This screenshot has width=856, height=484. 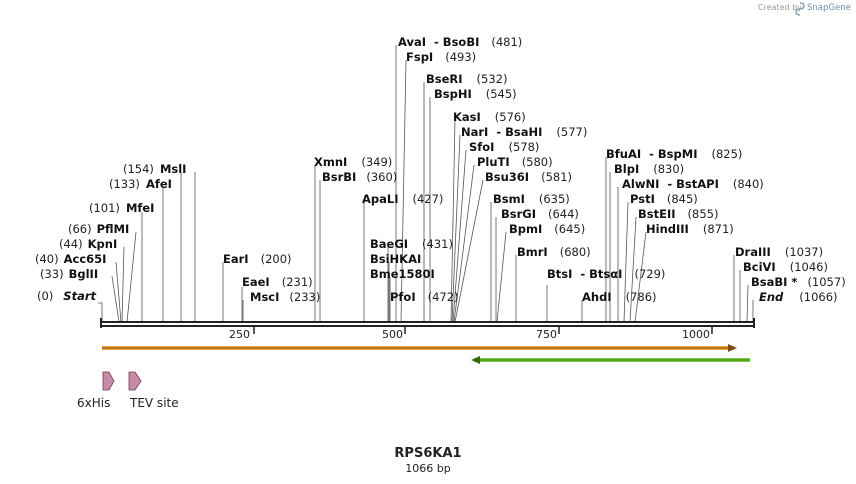 I want to click on site-label: ApaLI (427), so click(x=402, y=199).